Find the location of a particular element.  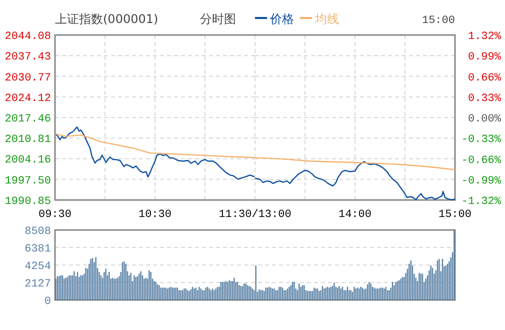

y-tick-label: 1997.50 is located at coordinates (27, 181).